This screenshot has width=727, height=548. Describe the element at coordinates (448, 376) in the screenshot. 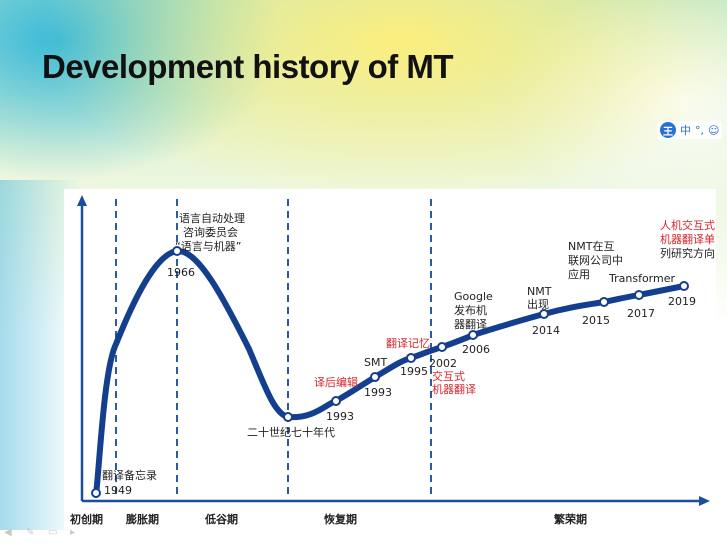

I see `event-label: 交互式` at that location.